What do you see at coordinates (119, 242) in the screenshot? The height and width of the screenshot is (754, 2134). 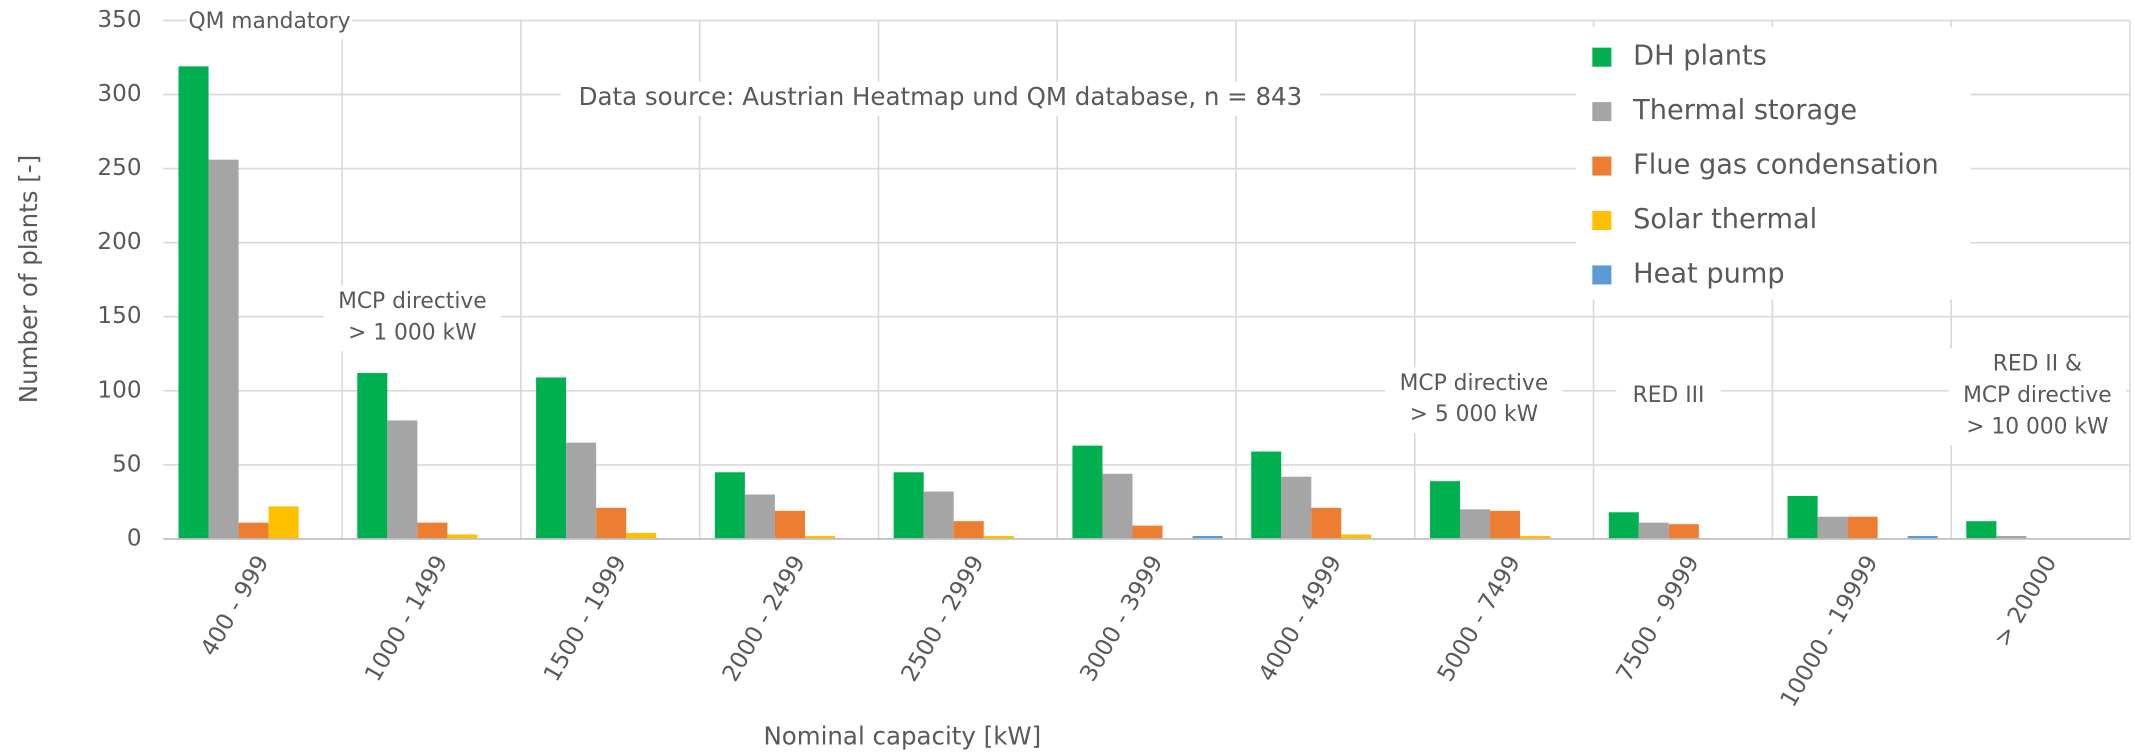 I see `y-tick-label: 200` at bounding box center [119, 242].